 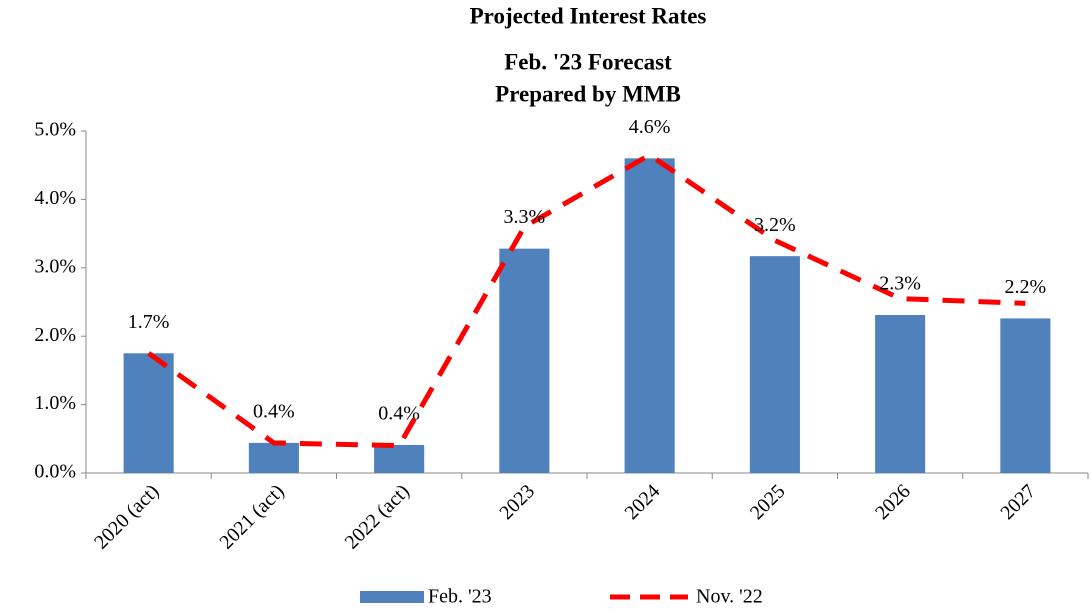 I want to click on x-tick-label: 2026, so click(x=893, y=502).